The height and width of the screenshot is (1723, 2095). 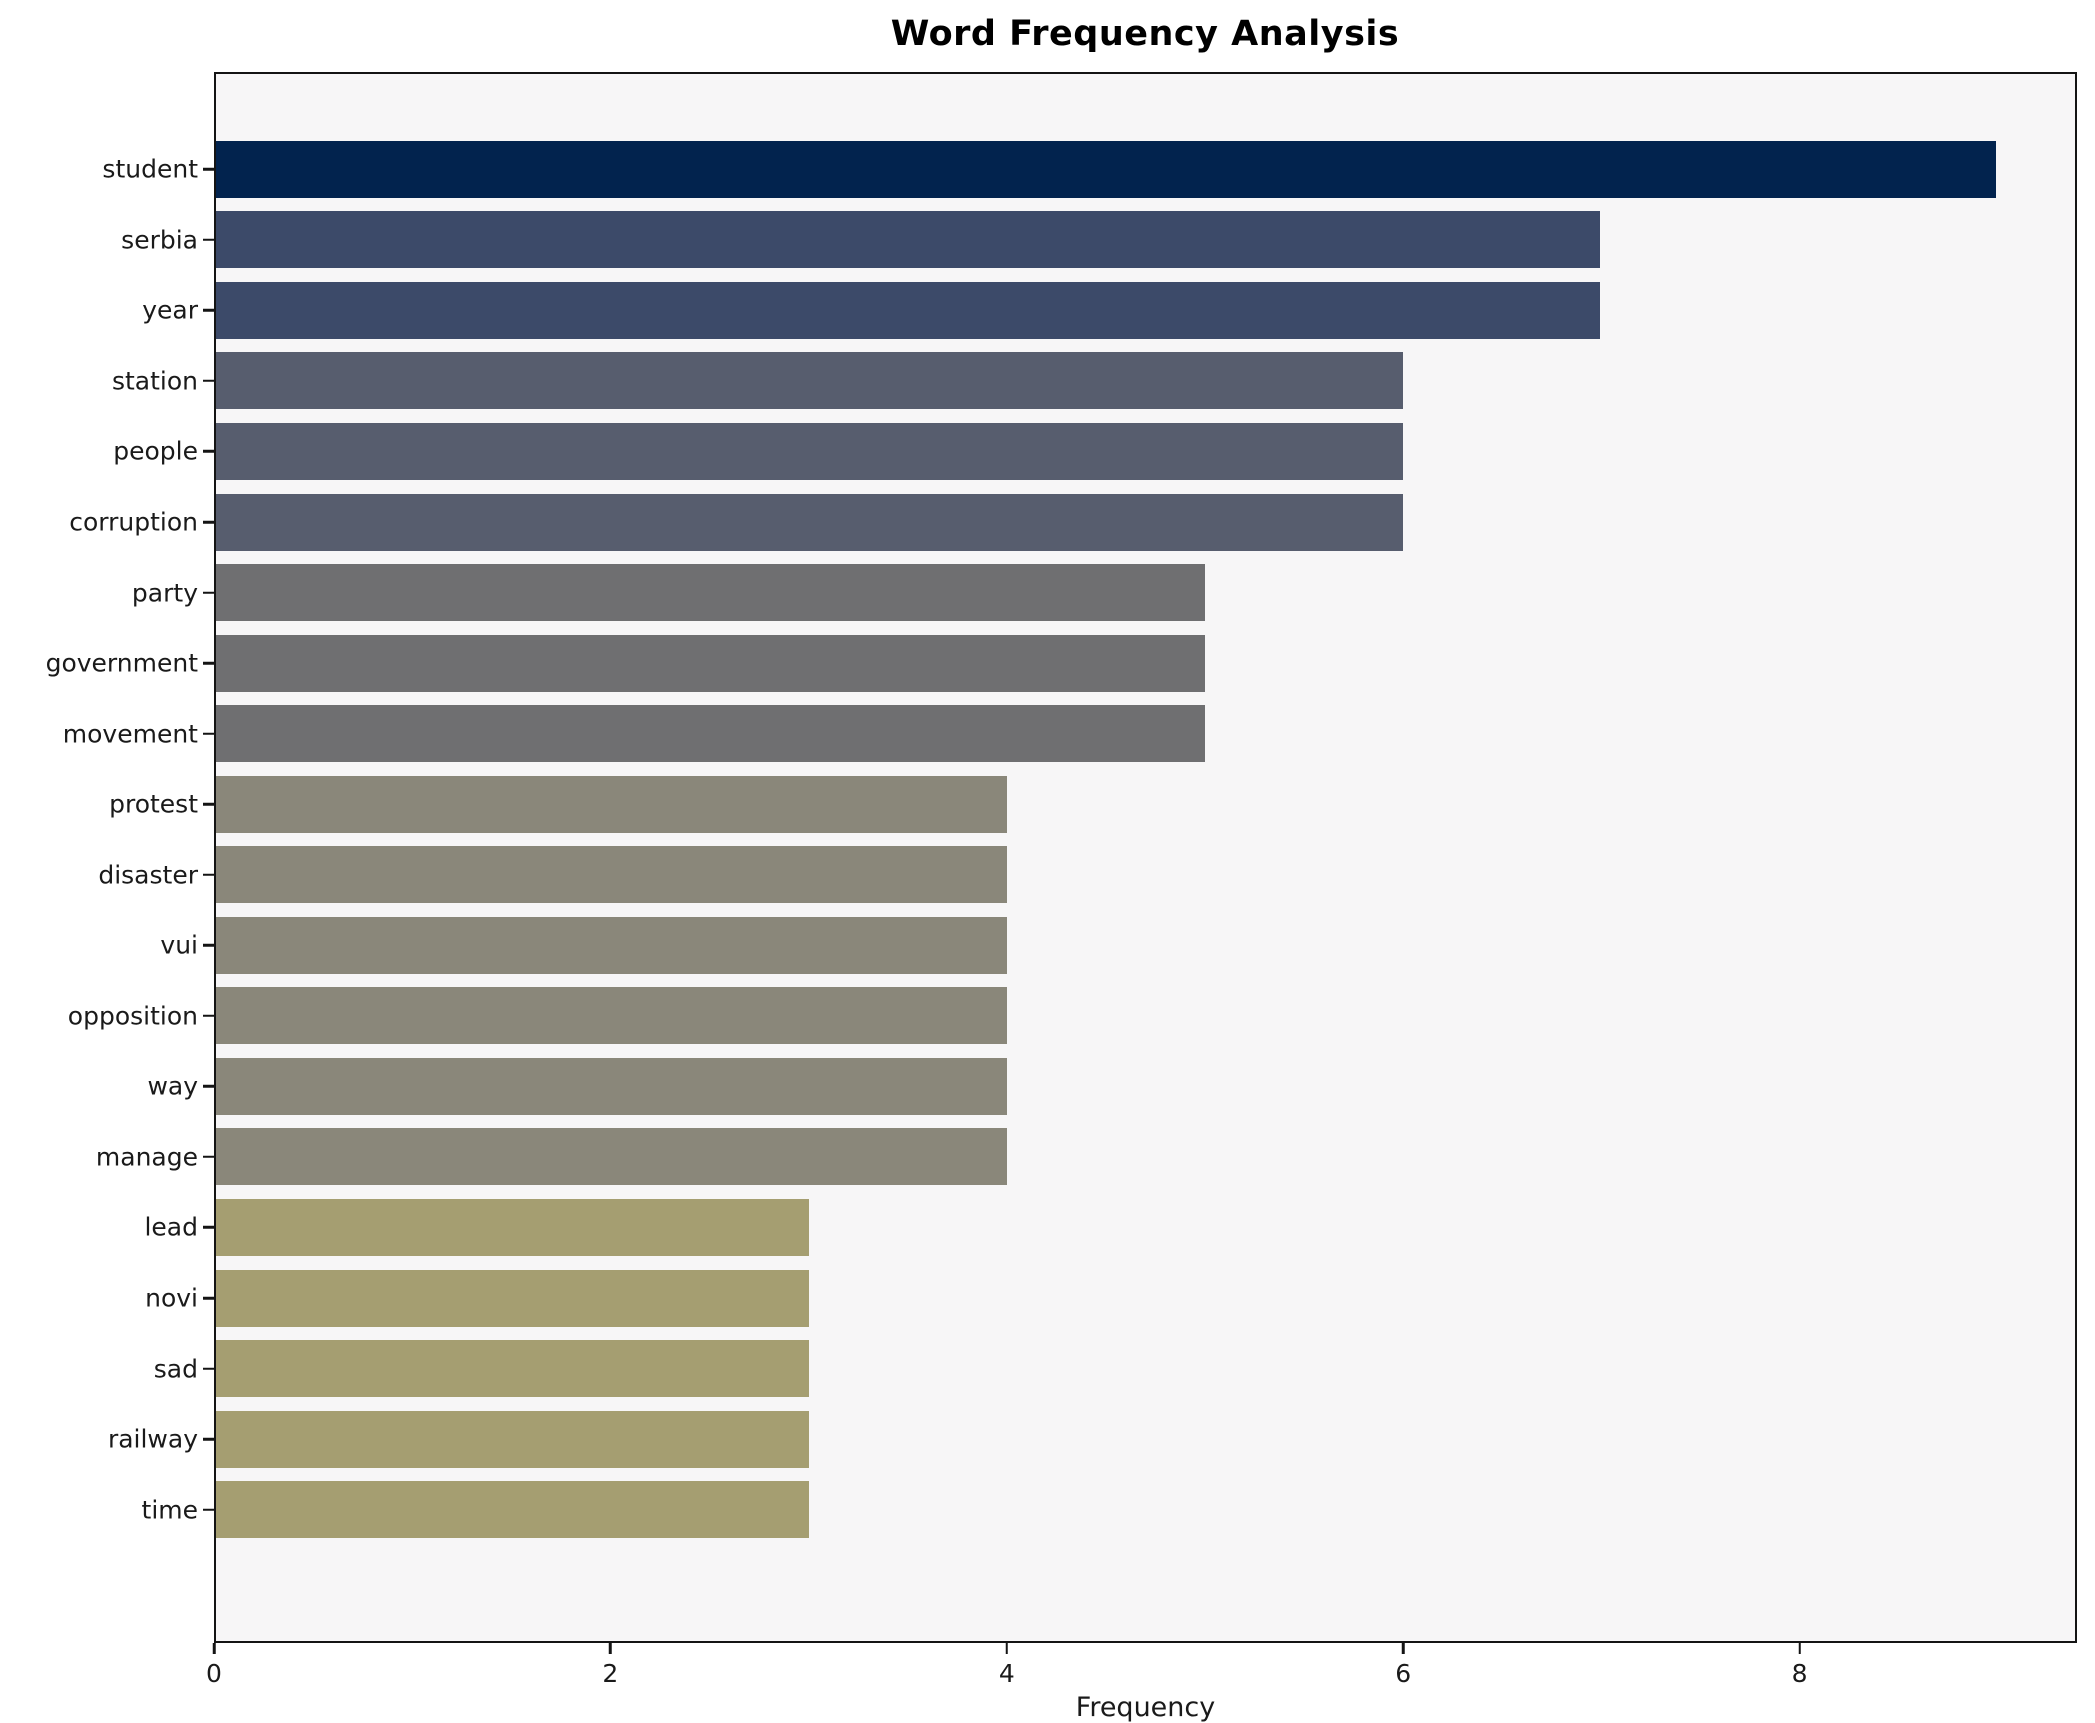 I want to click on x-tick-label: 6, so click(x=1403, y=1673).